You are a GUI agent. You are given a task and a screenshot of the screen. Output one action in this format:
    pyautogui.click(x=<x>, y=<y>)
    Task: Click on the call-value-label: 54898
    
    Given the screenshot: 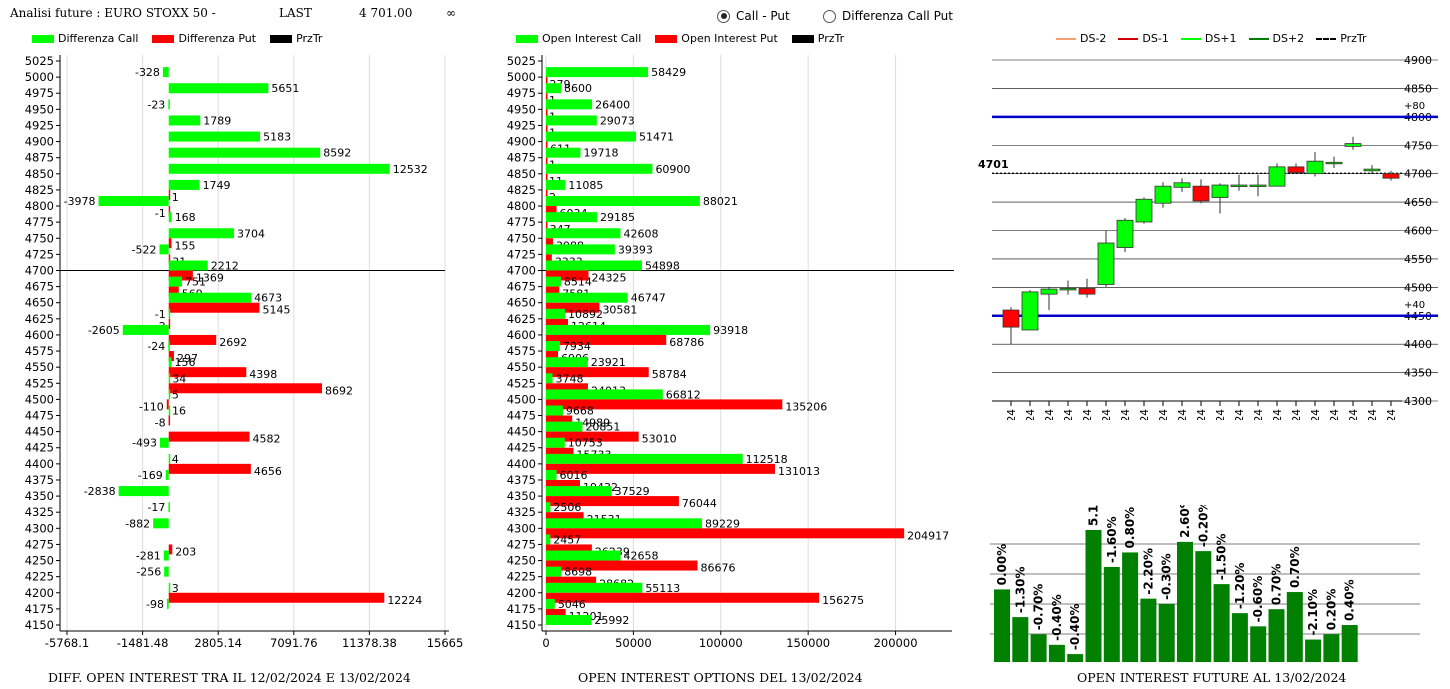 What is the action you would take?
    pyautogui.click(x=662, y=265)
    